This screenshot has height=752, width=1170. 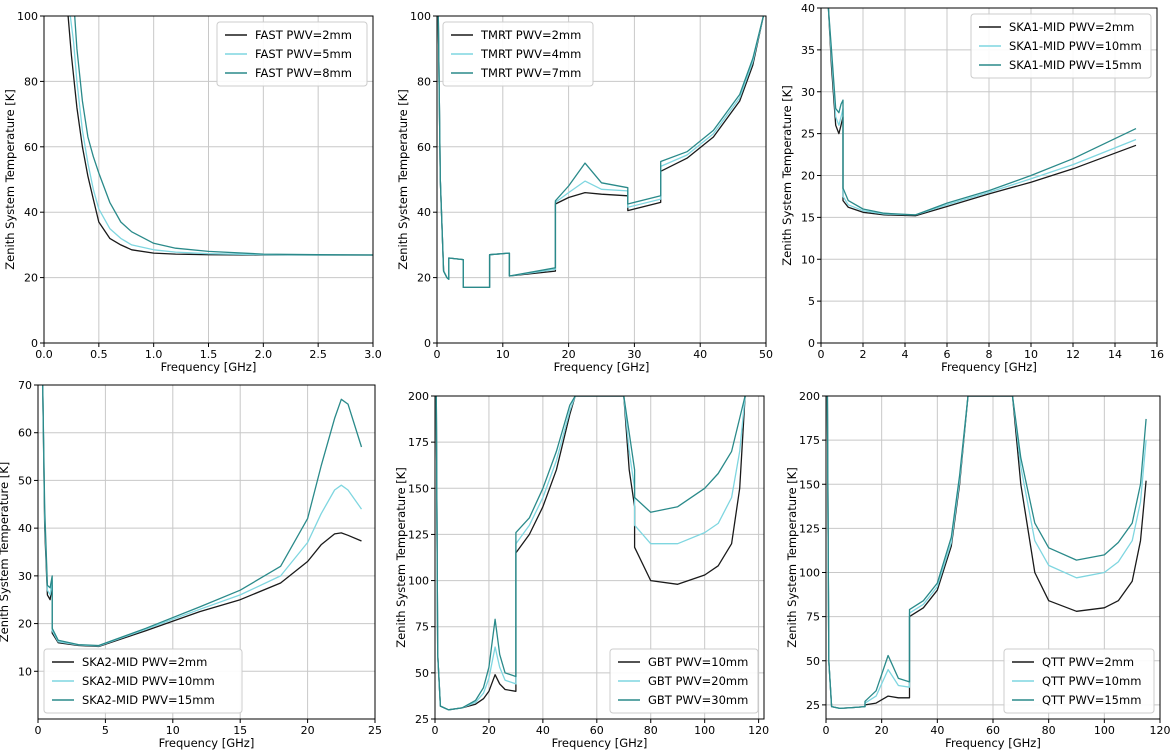 I want to click on legend-label: FAST PWV=5mm, so click(x=303, y=54).